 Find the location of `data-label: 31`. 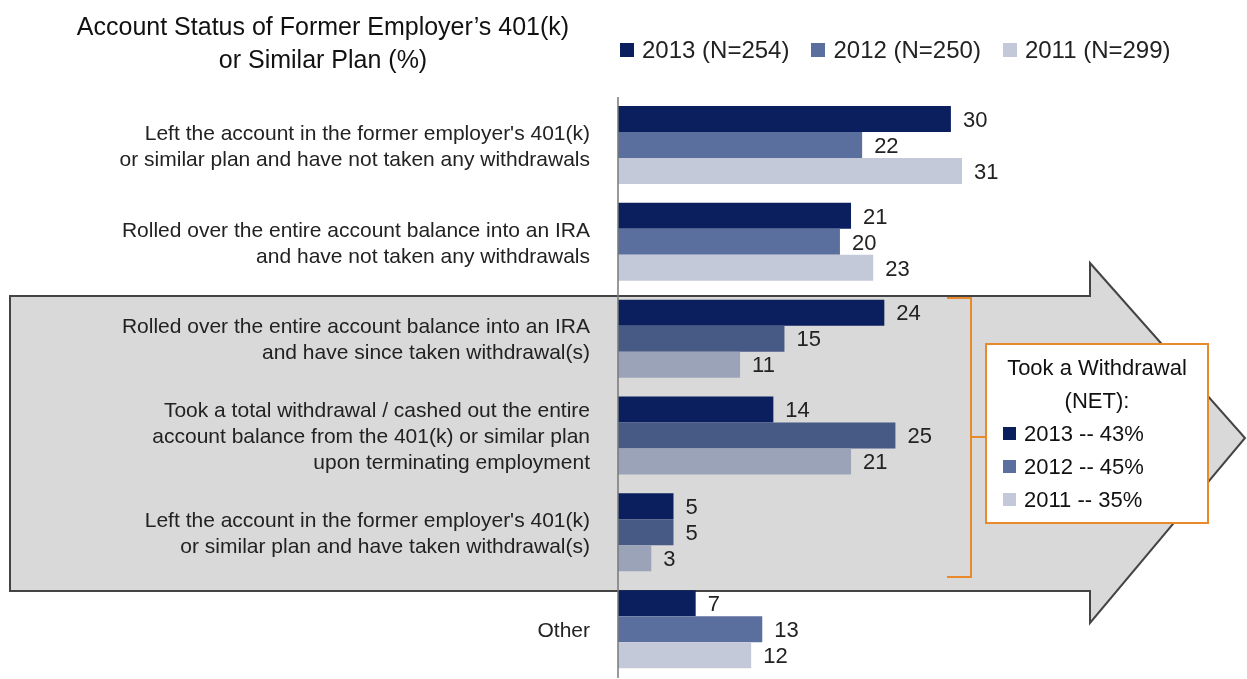

data-label: 31 is located at coordinates (986, 171).